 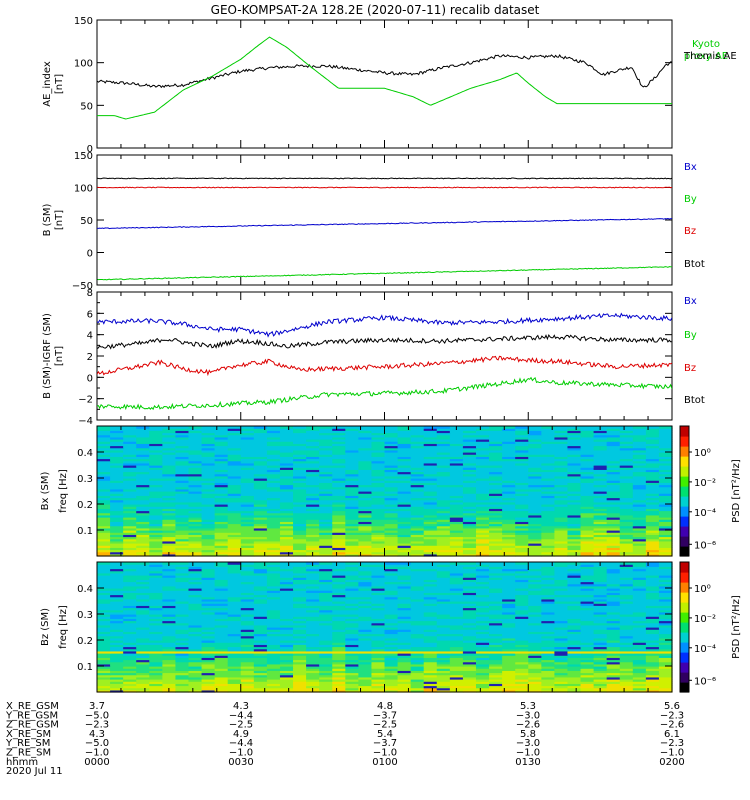 I want to click on legend-label-bx: Bx, so click(x=690, y=167).